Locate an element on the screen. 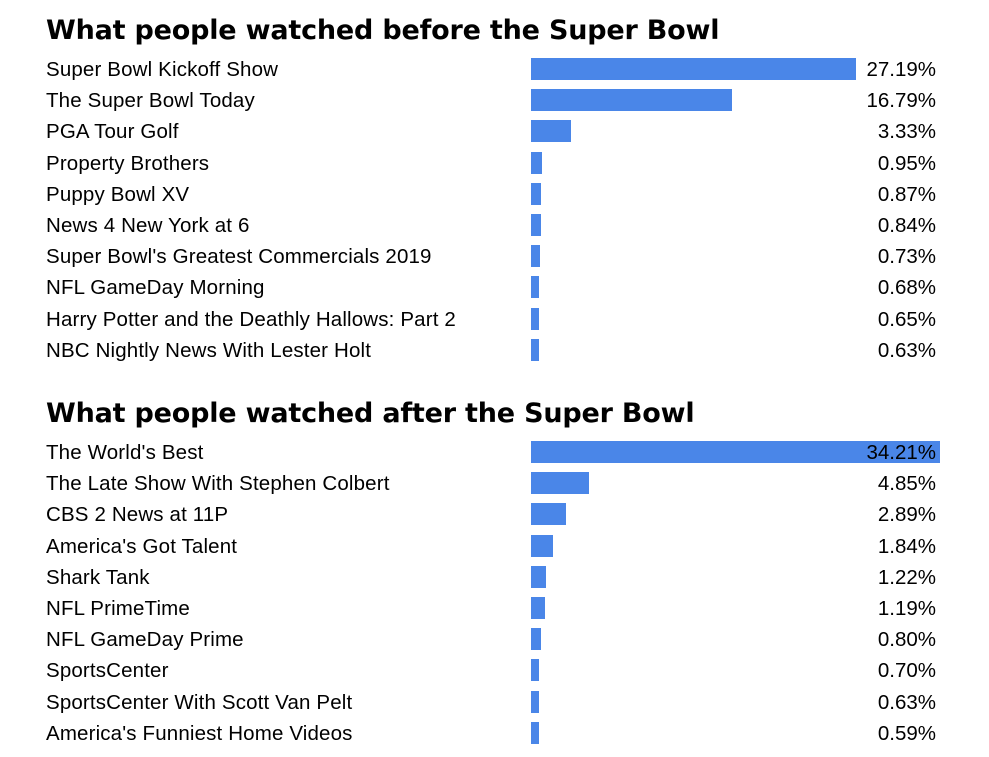 This screenshot has height=757, width=989. category-label: NFL GameDay Prime is located at coordinates (145, 640).